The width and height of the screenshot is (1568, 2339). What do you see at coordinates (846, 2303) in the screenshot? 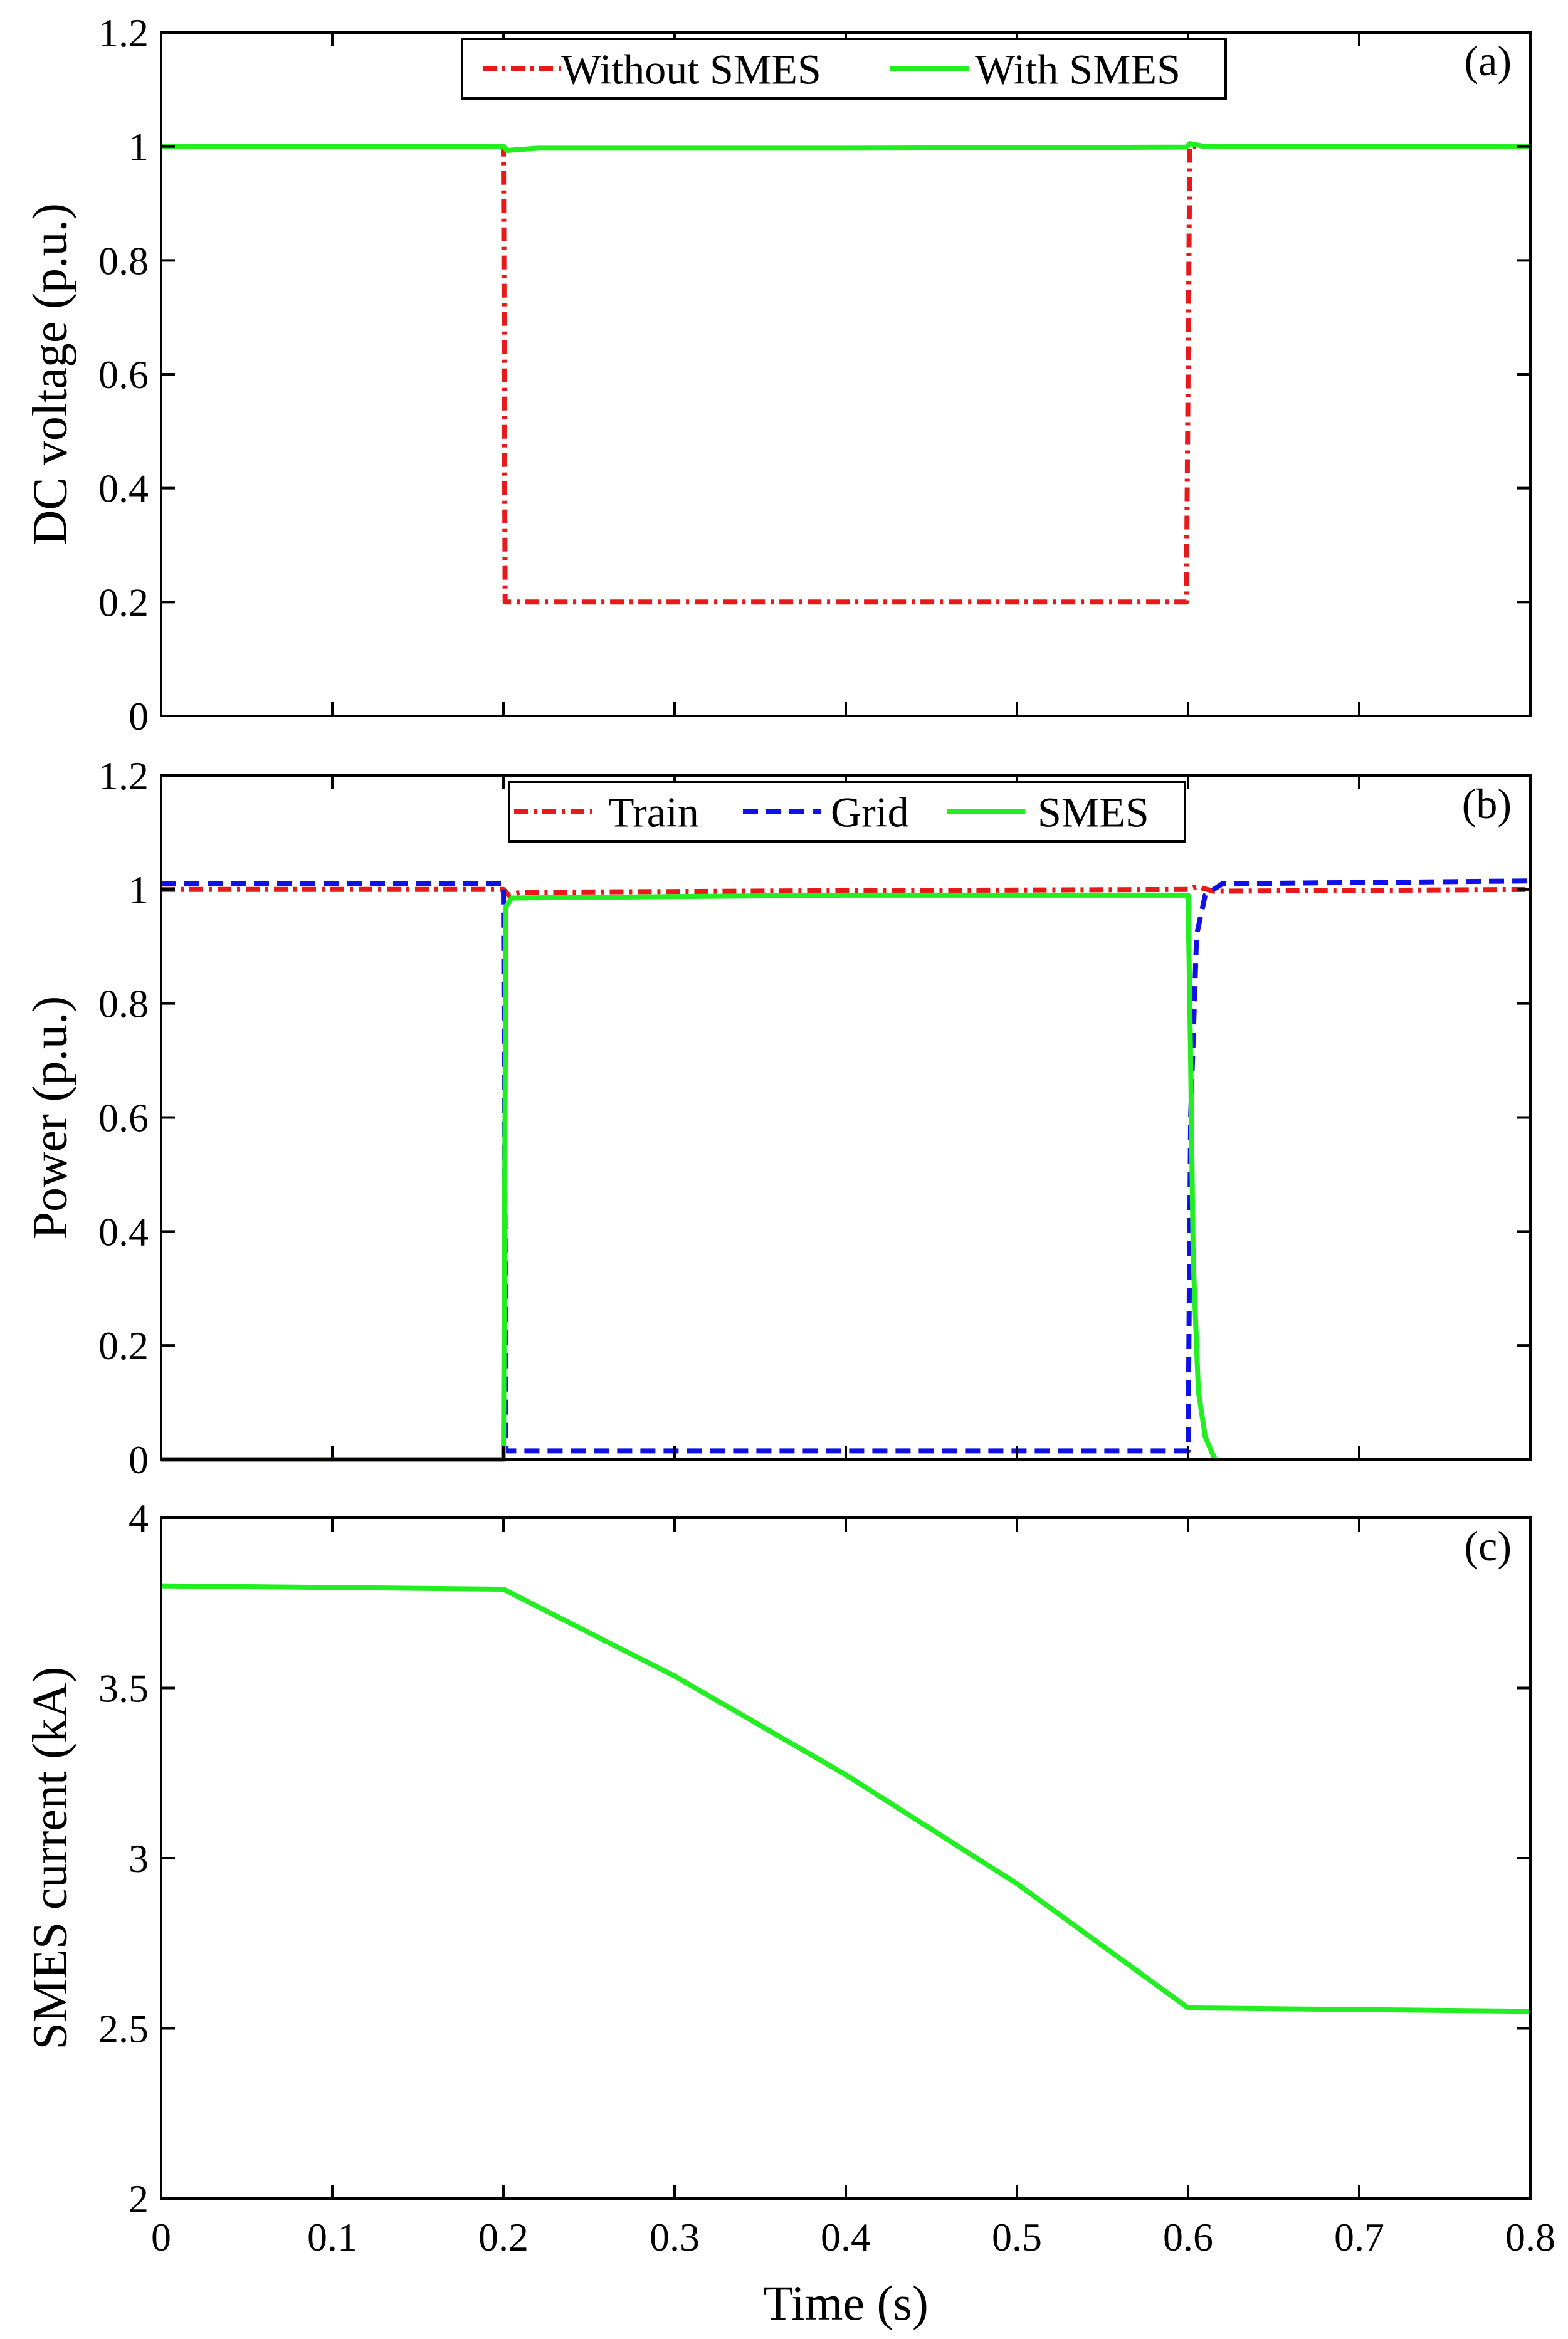
I see `x-axis-label: Time (s)` at bounding box center [846, 2303].